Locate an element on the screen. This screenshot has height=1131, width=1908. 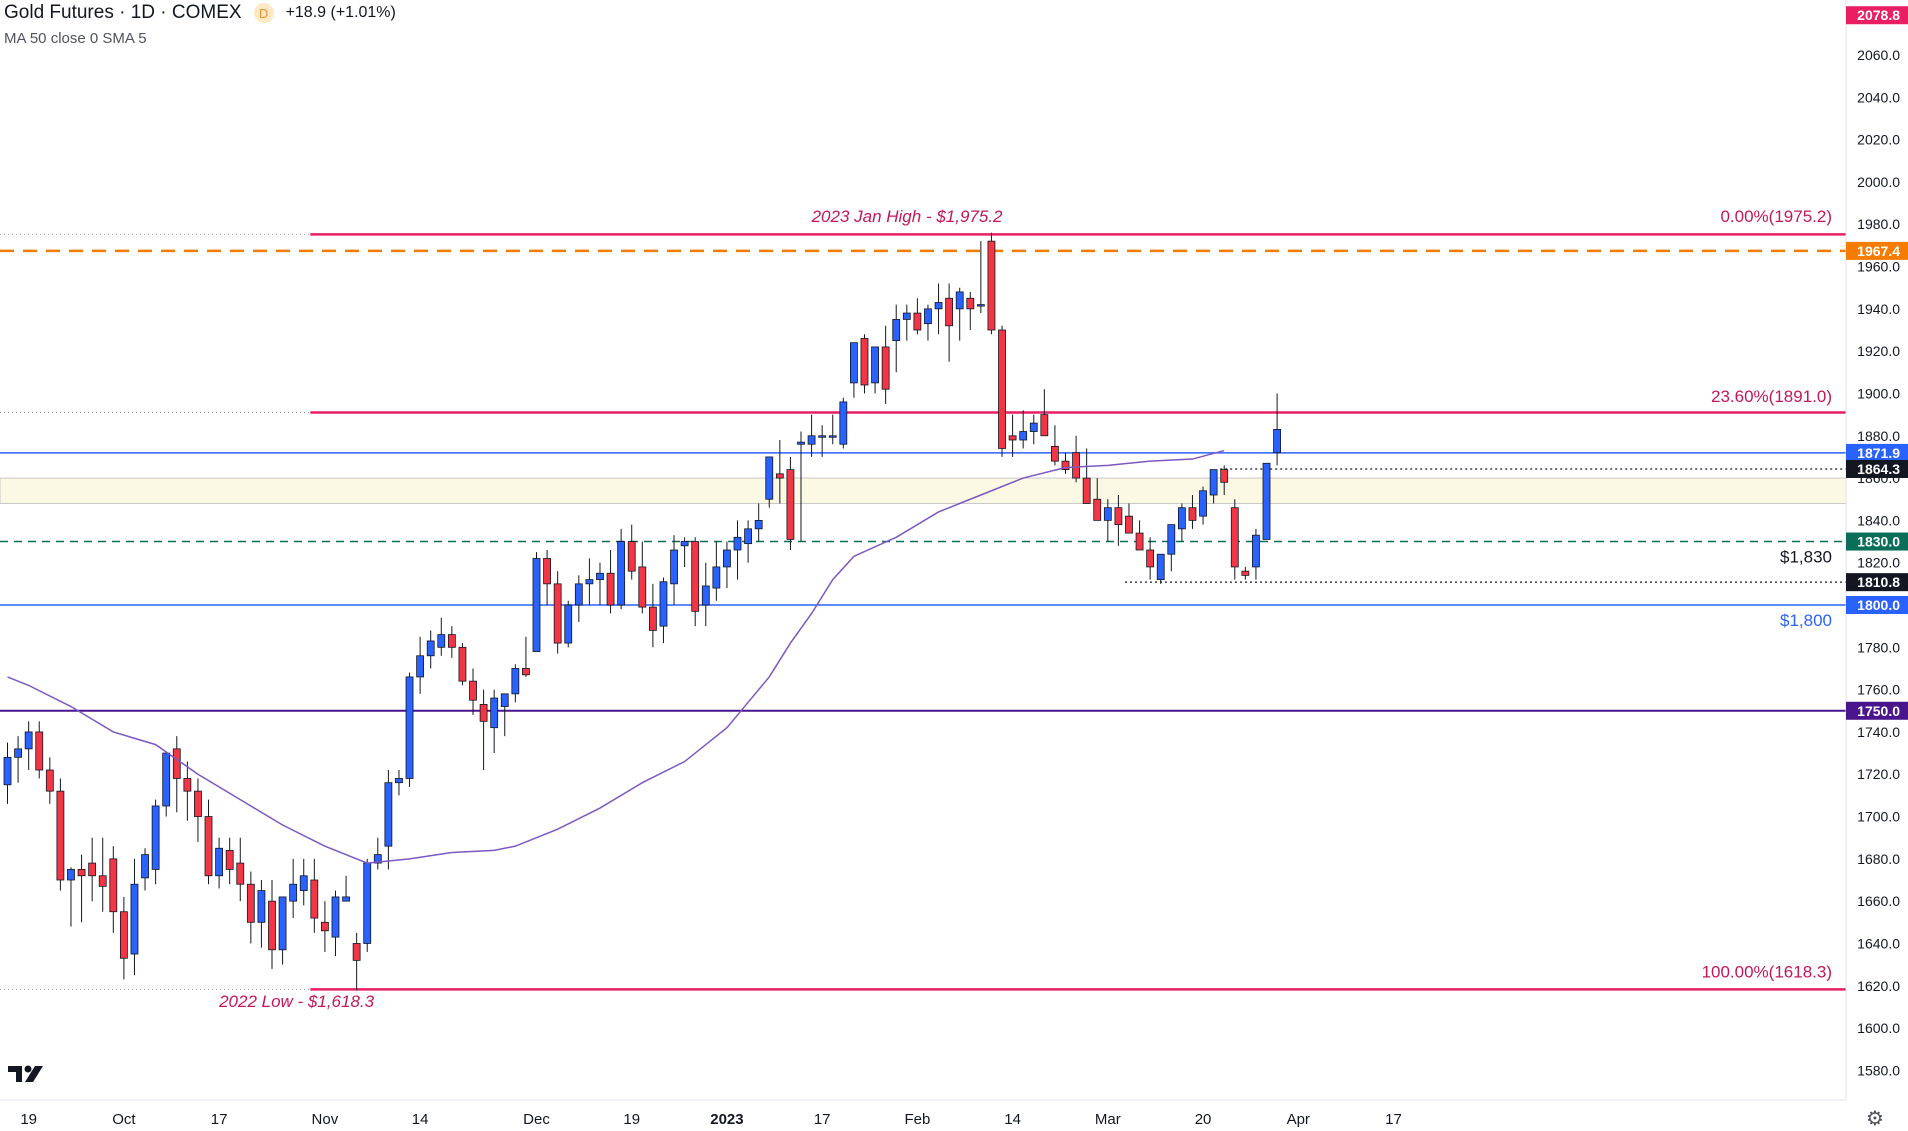
y-tick-label: 1880.0 is located at coordinates (1878, 436).